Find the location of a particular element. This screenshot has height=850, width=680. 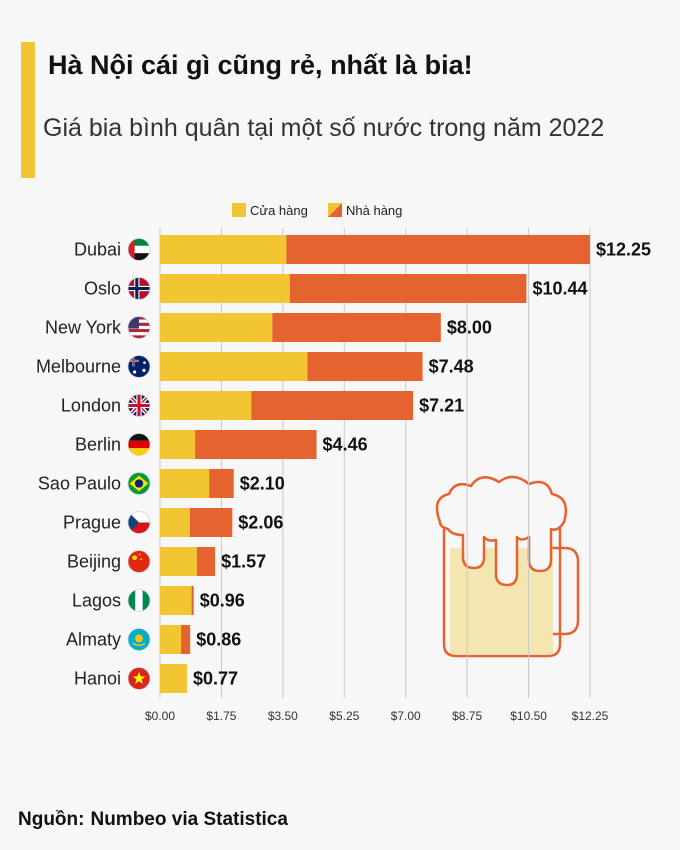

x-tick-label: $7.00 is located at coordinates (406, 716).